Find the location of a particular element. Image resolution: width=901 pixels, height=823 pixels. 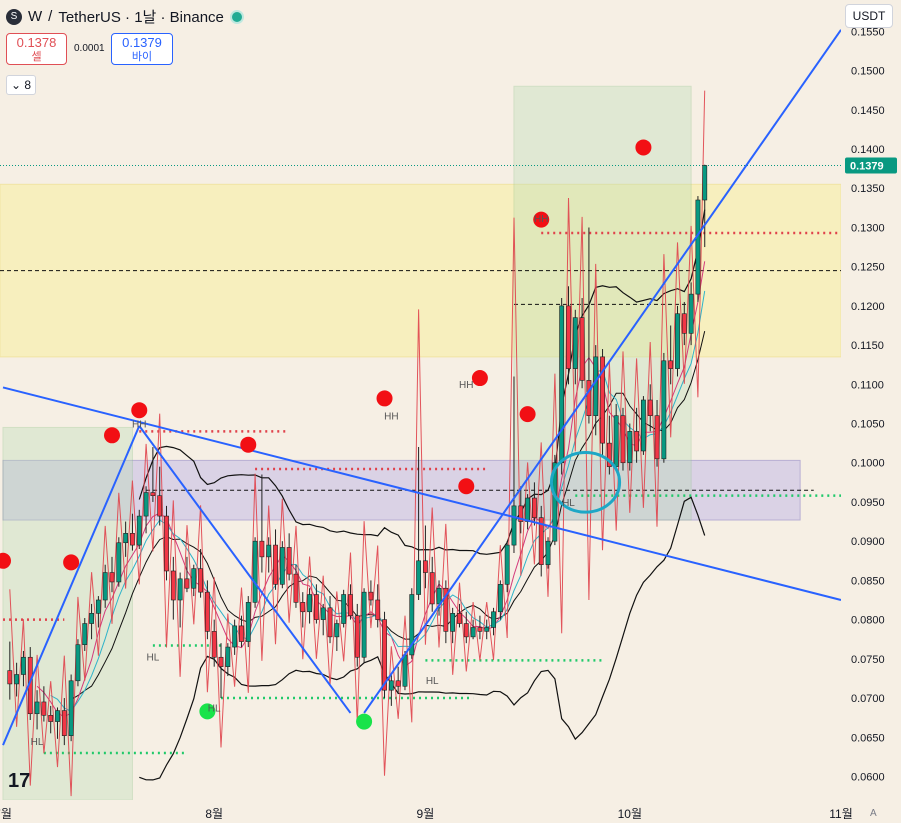

price-tick-label: 0.1100 is located at coordinates (867, 385).